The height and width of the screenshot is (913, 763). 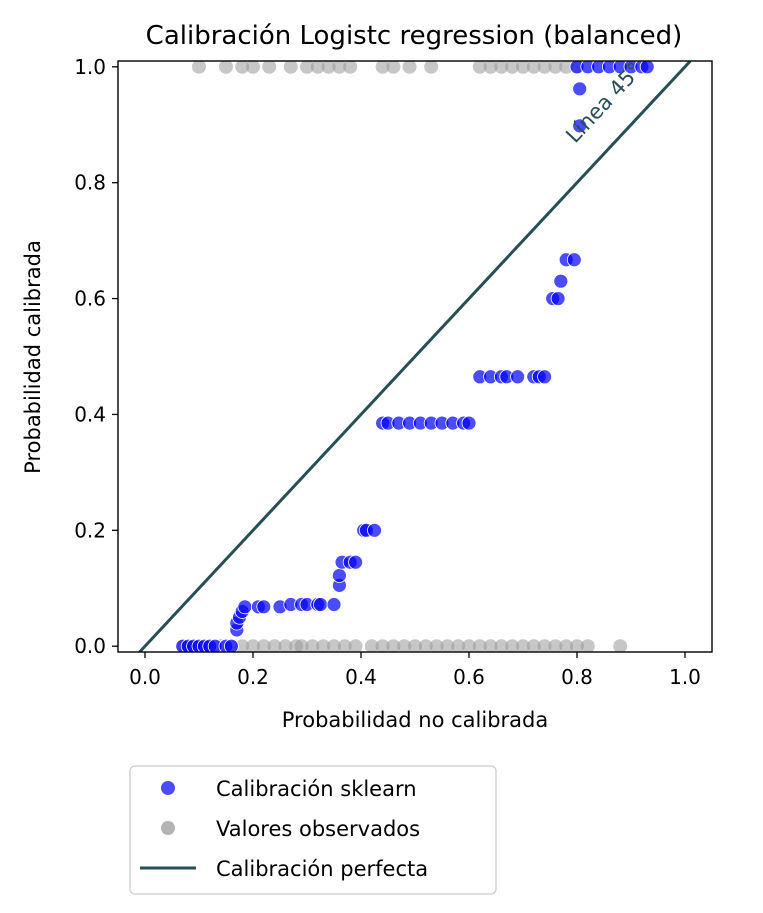 What do you see at coordinates (322, 869) in the screenshot?
I see `legend-label-perfect: Calibración perfecta` at bounding box center [322, 869].